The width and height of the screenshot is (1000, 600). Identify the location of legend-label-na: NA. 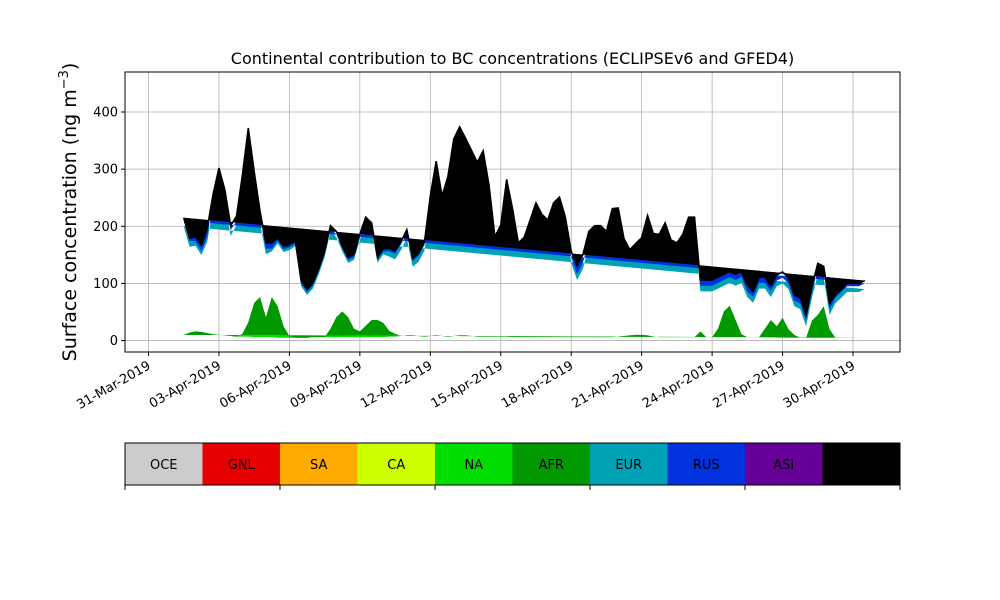
(473, 465).